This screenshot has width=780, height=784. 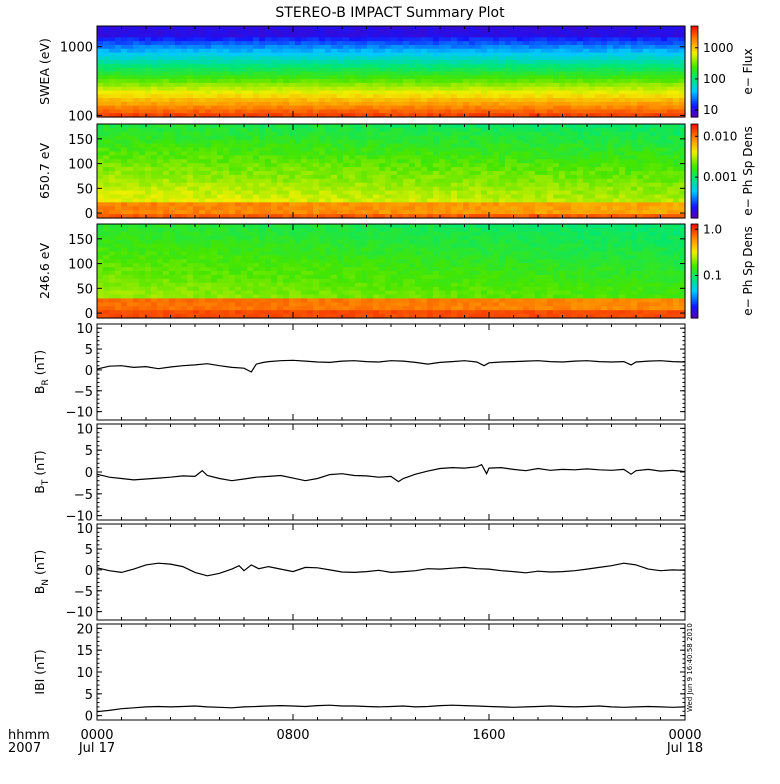 What do you see at coordinates (84, 651) in the screenshot?
I see `y-tick-label: 15` at bounding box center [84, 651].